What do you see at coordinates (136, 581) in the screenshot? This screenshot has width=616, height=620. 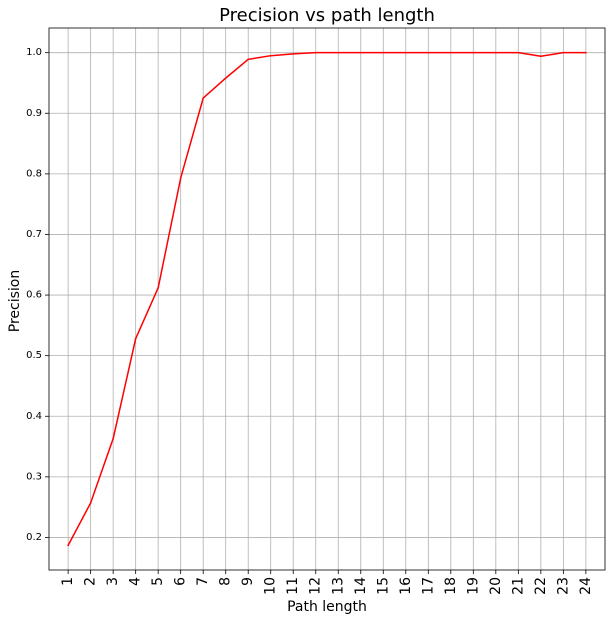 I see `x-tick-label: 4` at bounding box center [136, 581].